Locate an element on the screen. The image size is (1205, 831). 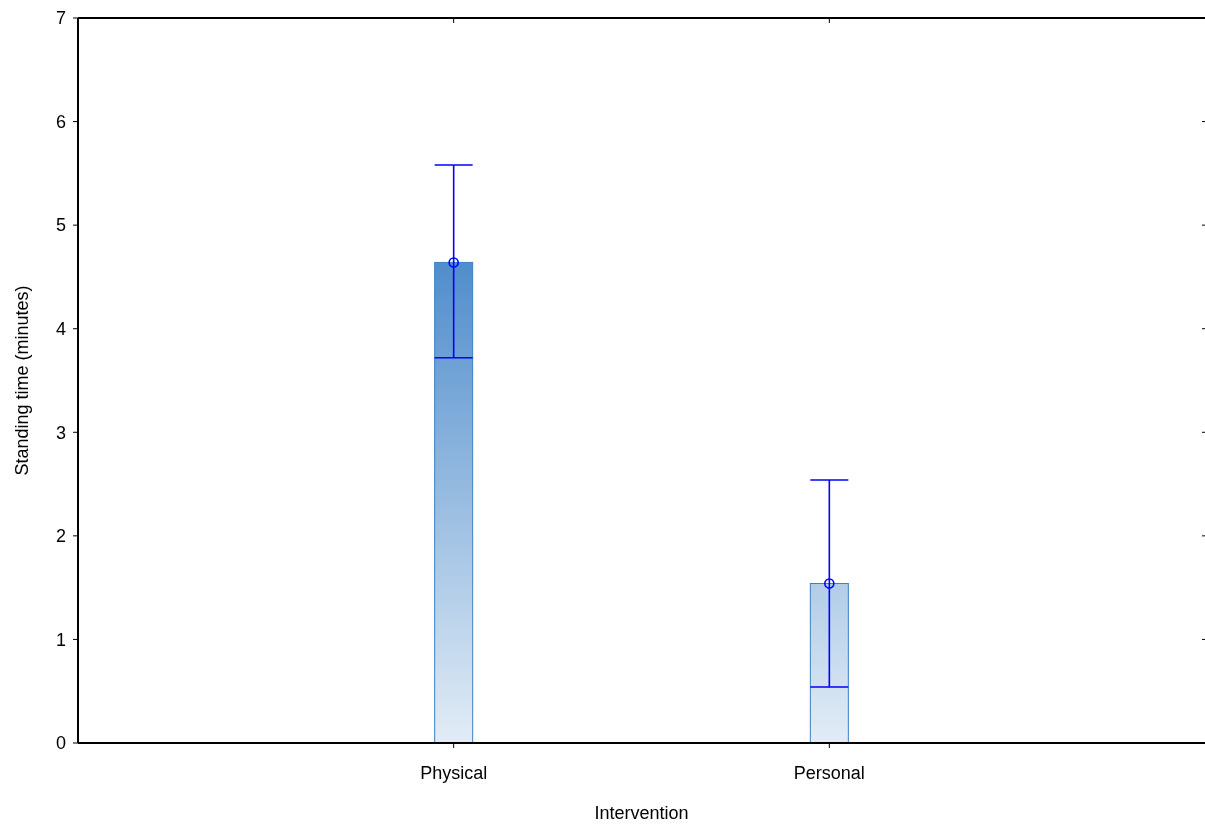
y-tick-label: 5 is located at coordinates (60, 225).